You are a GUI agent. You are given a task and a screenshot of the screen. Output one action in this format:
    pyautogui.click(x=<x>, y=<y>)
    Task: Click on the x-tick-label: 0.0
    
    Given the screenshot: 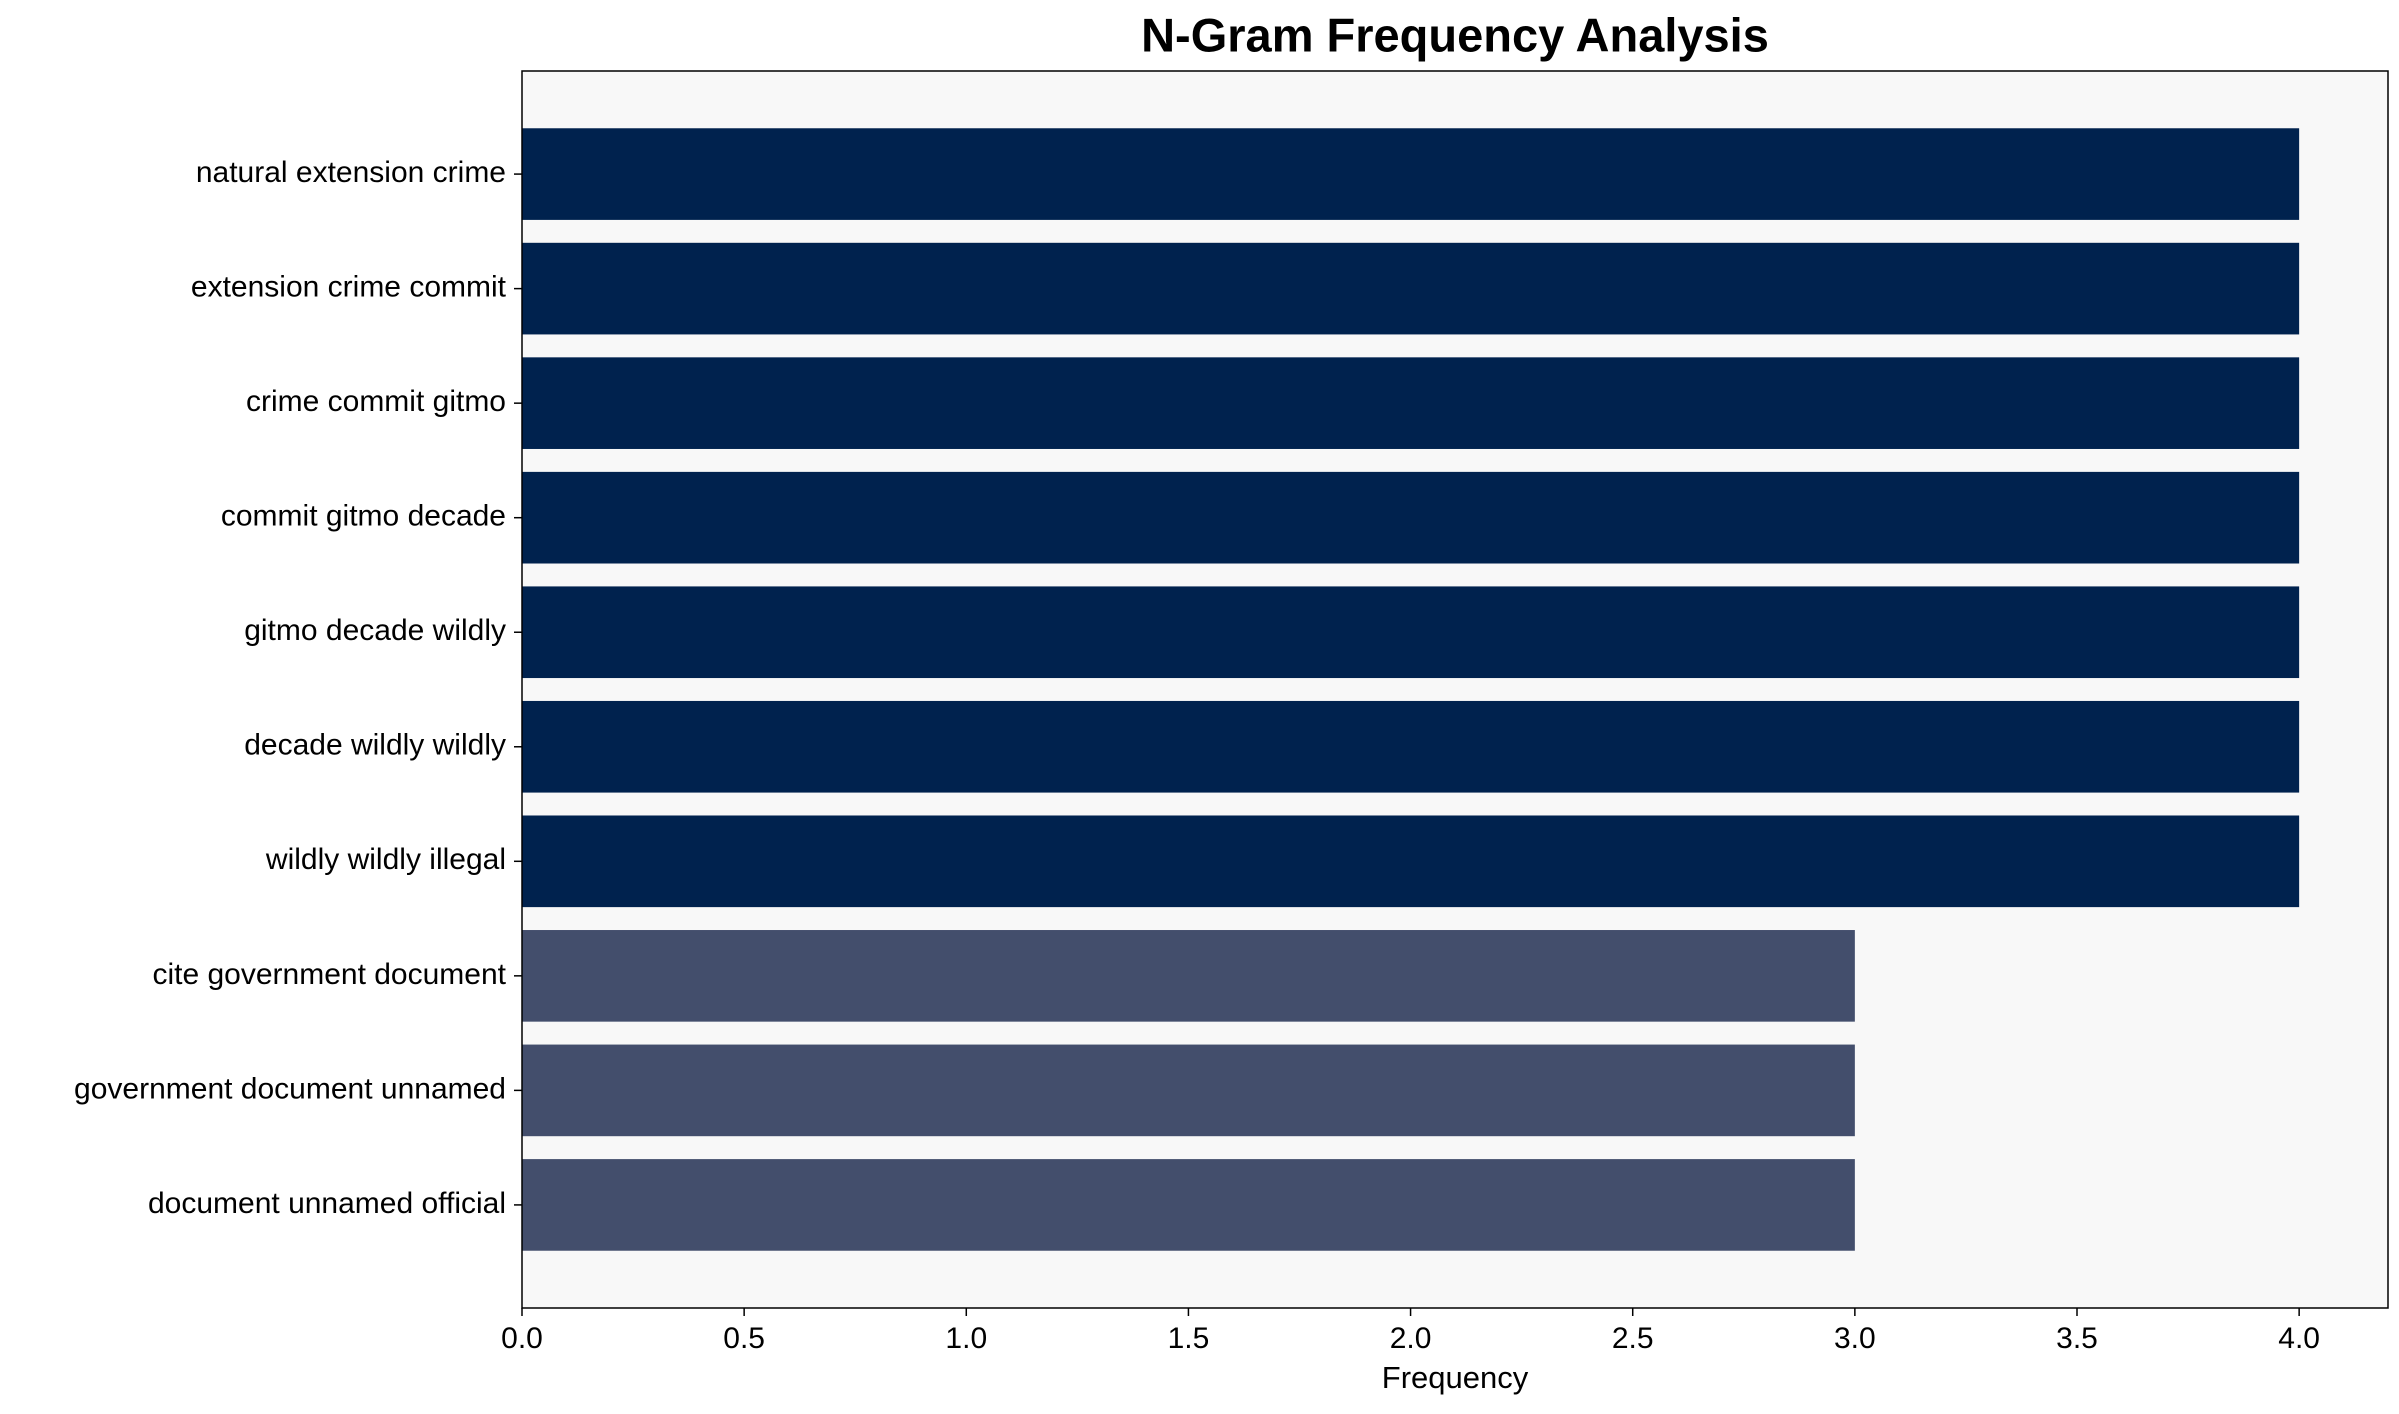 What is the action you would take?
    pyautogui.click(x=522, y=1338)
    